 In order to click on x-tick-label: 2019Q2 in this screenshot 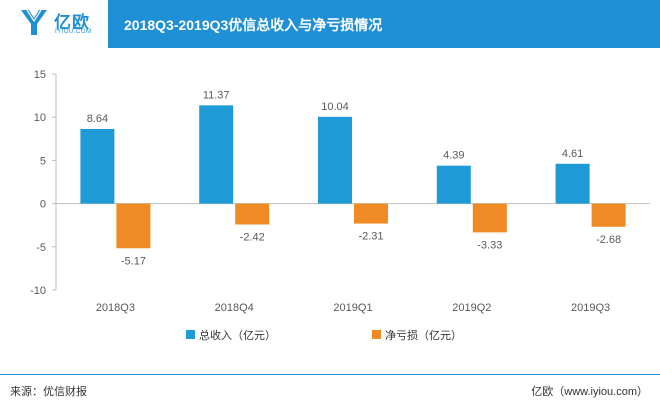, I will do `click(471, 308)`.